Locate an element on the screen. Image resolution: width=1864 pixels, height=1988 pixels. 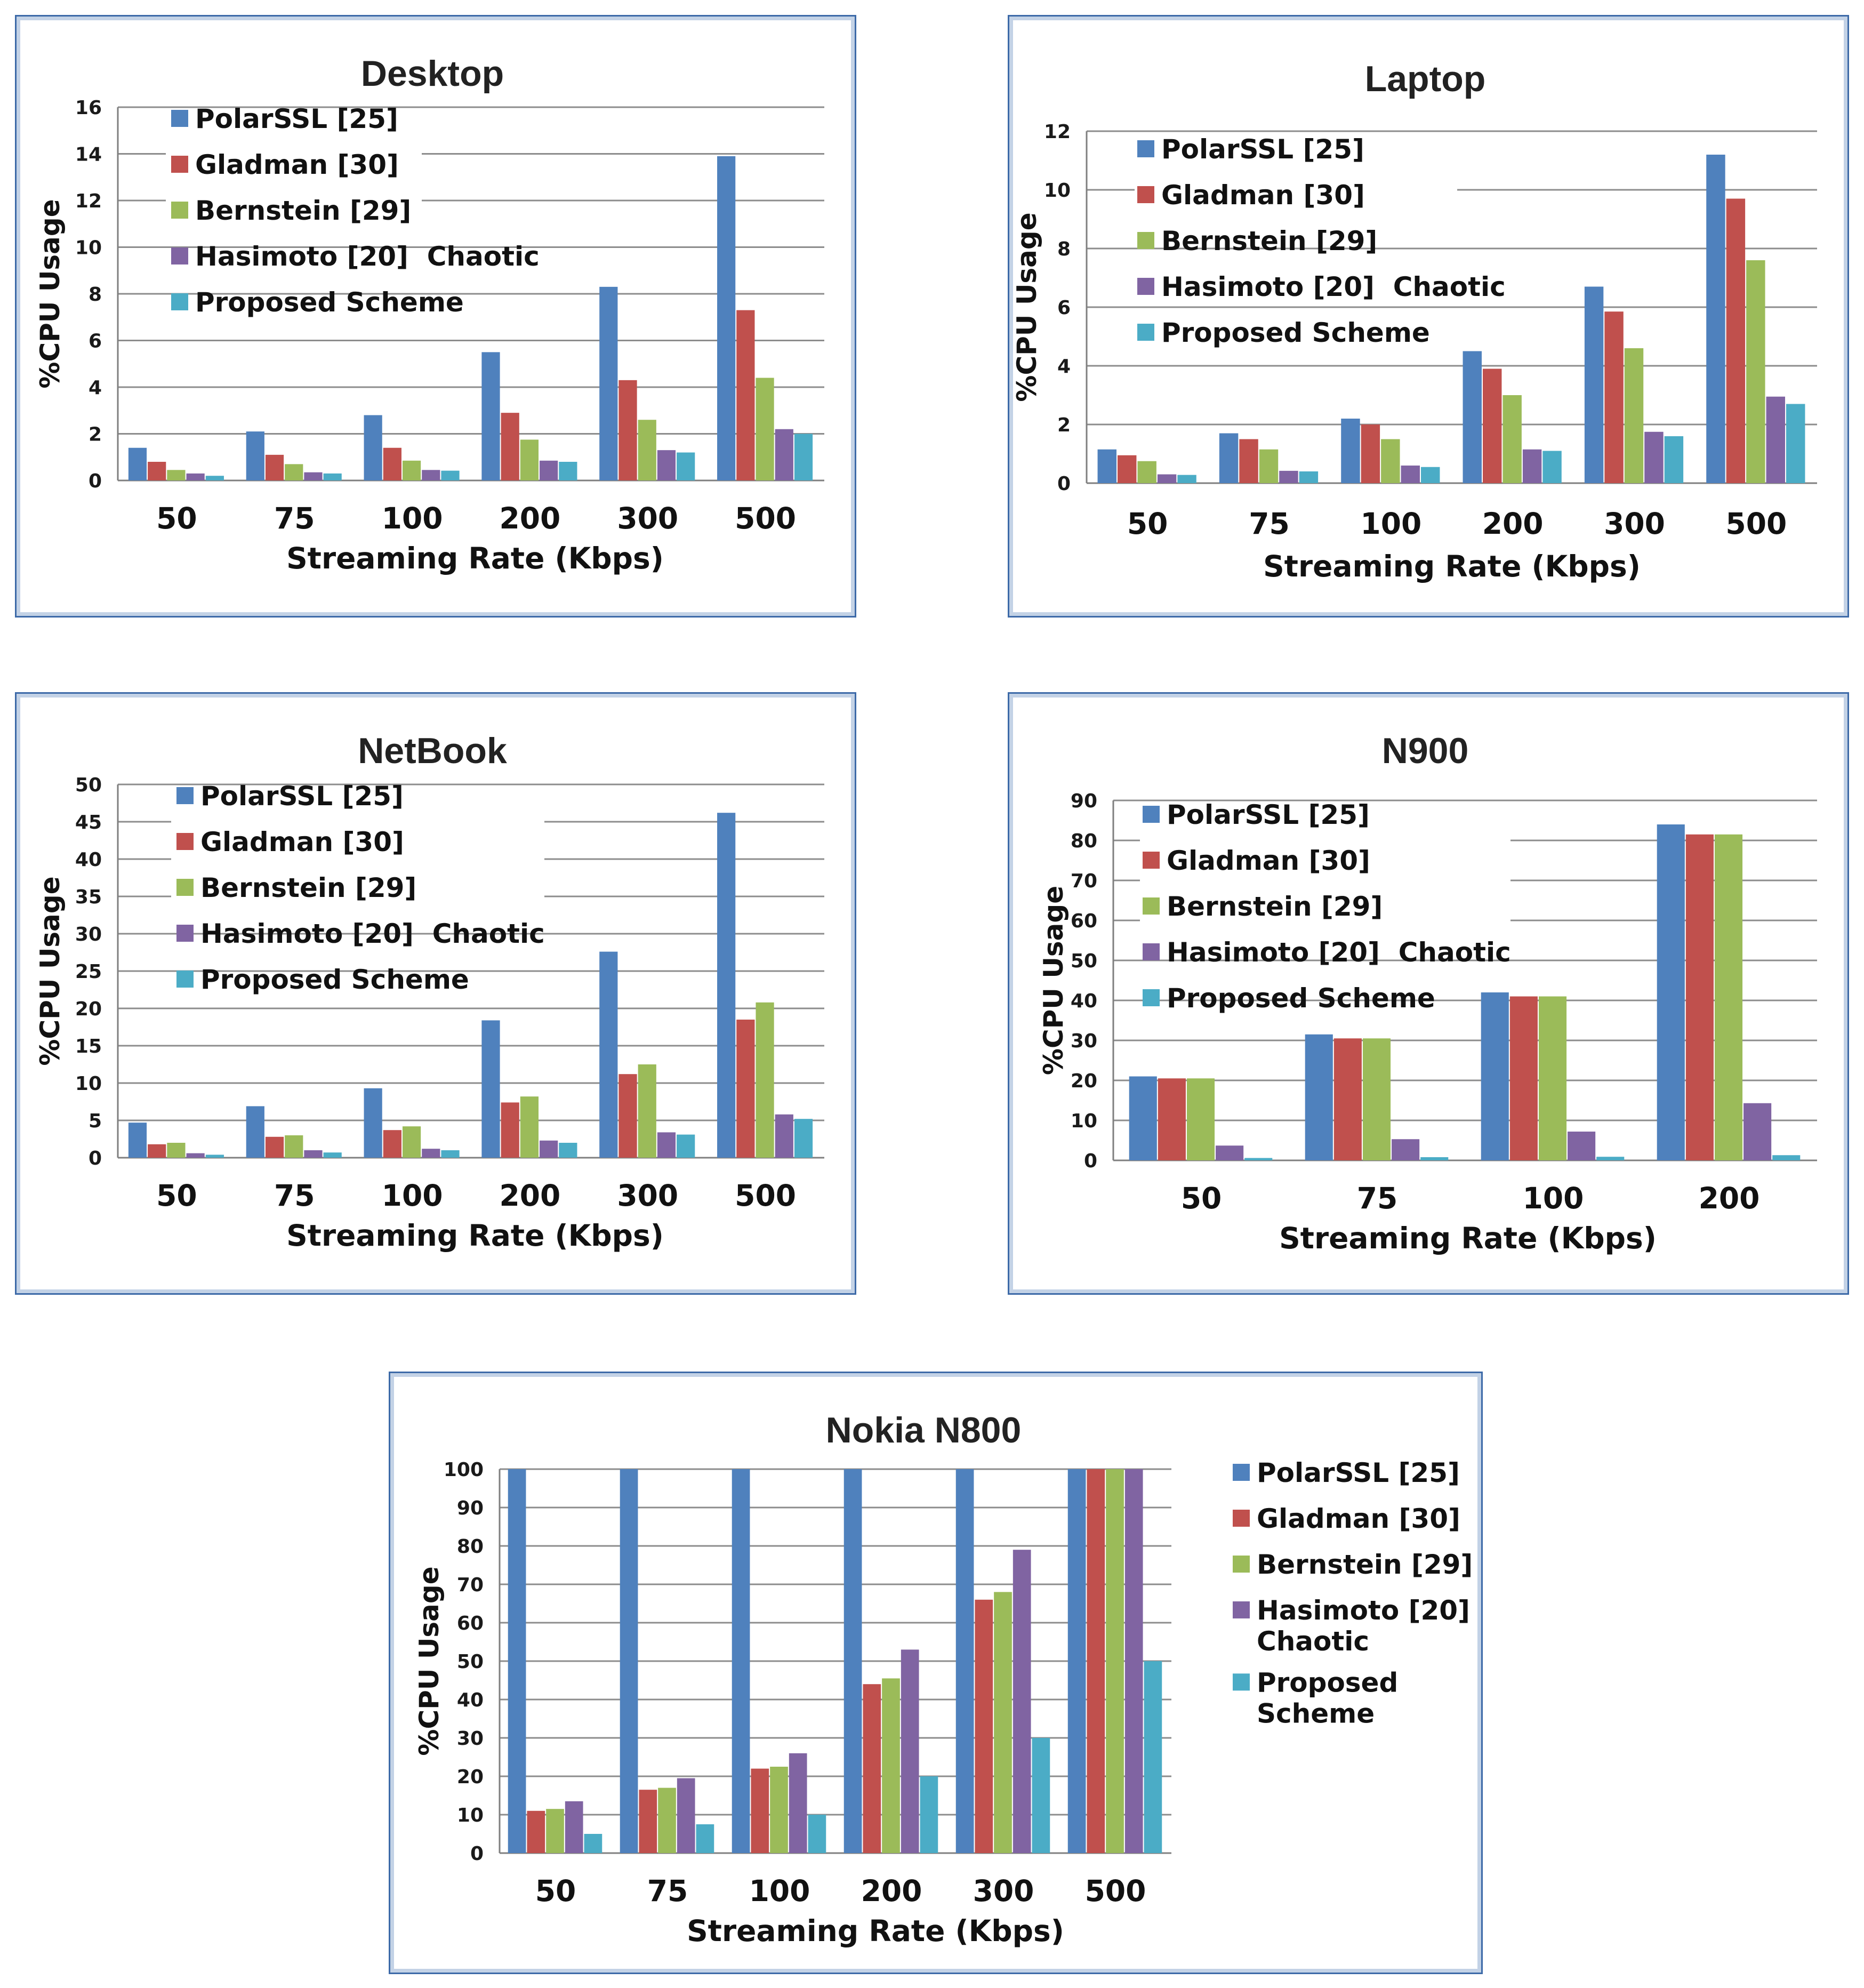
x-tick-label: 75 is located at coordinates (294, 518).